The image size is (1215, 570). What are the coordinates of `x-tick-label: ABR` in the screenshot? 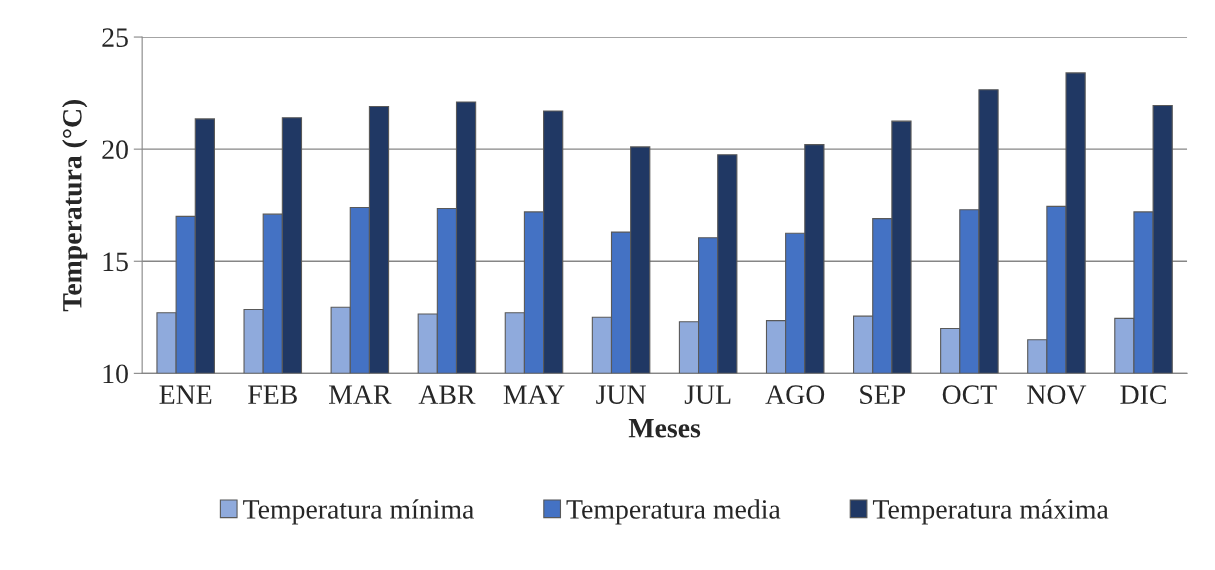 It's located at (447, 394).